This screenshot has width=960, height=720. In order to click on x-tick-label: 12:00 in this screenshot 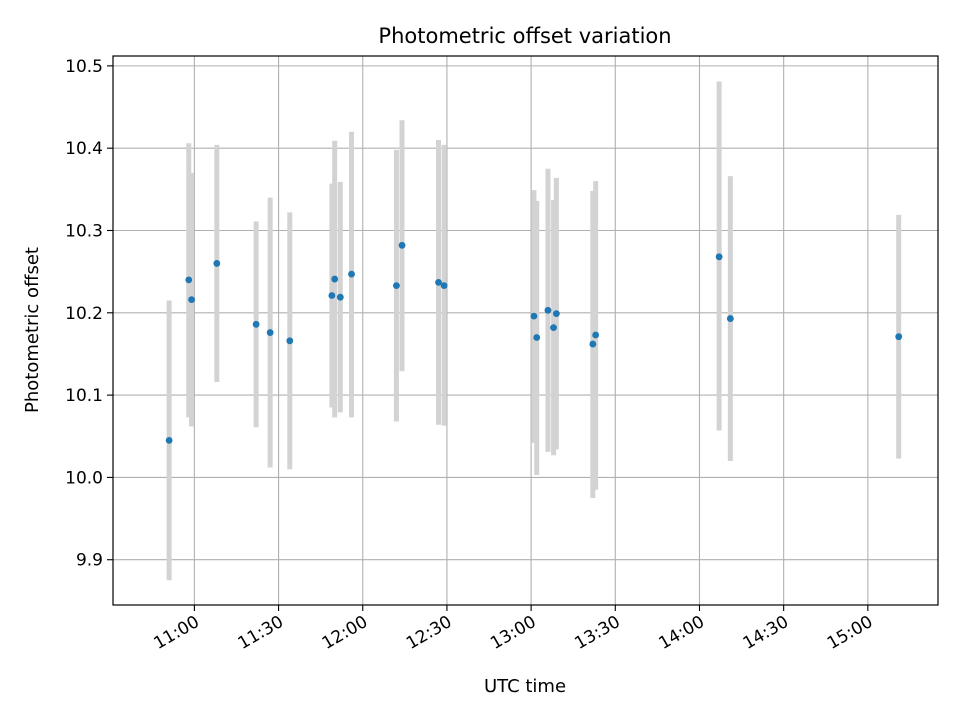, I will do `click(345, 633)`.